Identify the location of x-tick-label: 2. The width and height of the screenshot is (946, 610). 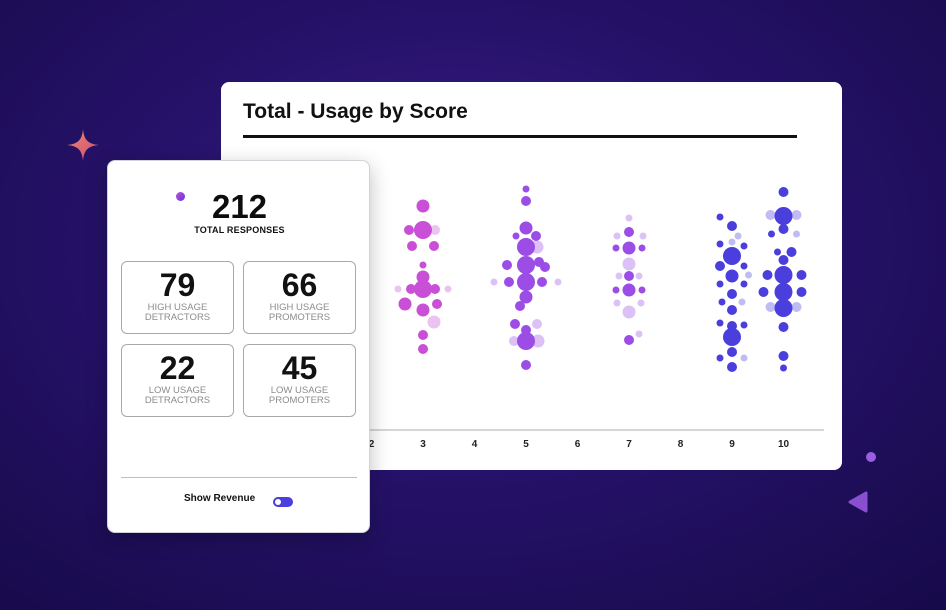
(372, 444).